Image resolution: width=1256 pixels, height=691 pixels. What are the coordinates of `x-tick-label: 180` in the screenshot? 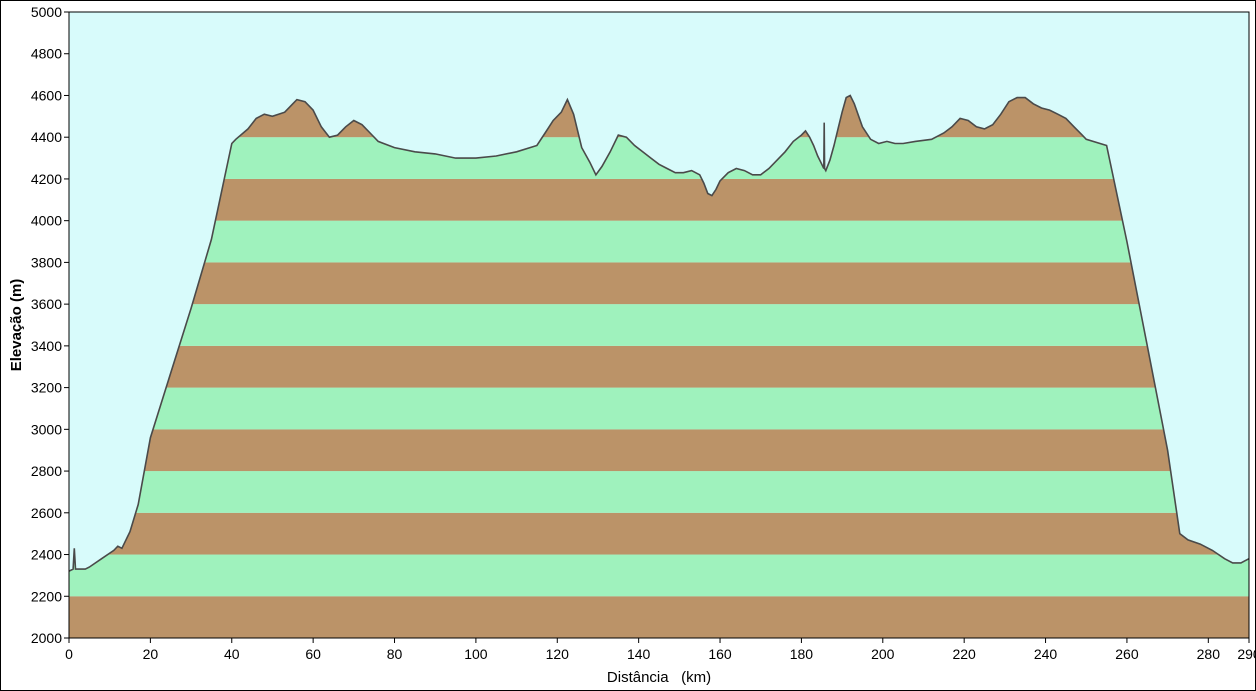 It's located at (802, 654).